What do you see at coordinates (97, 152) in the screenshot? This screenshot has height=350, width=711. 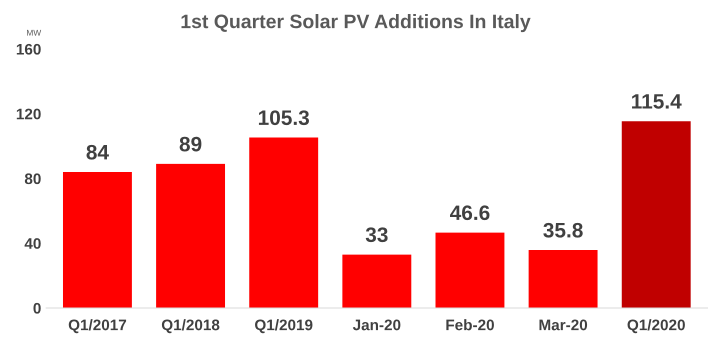 I see `data-label: 84` at bounding box center [97, 152].